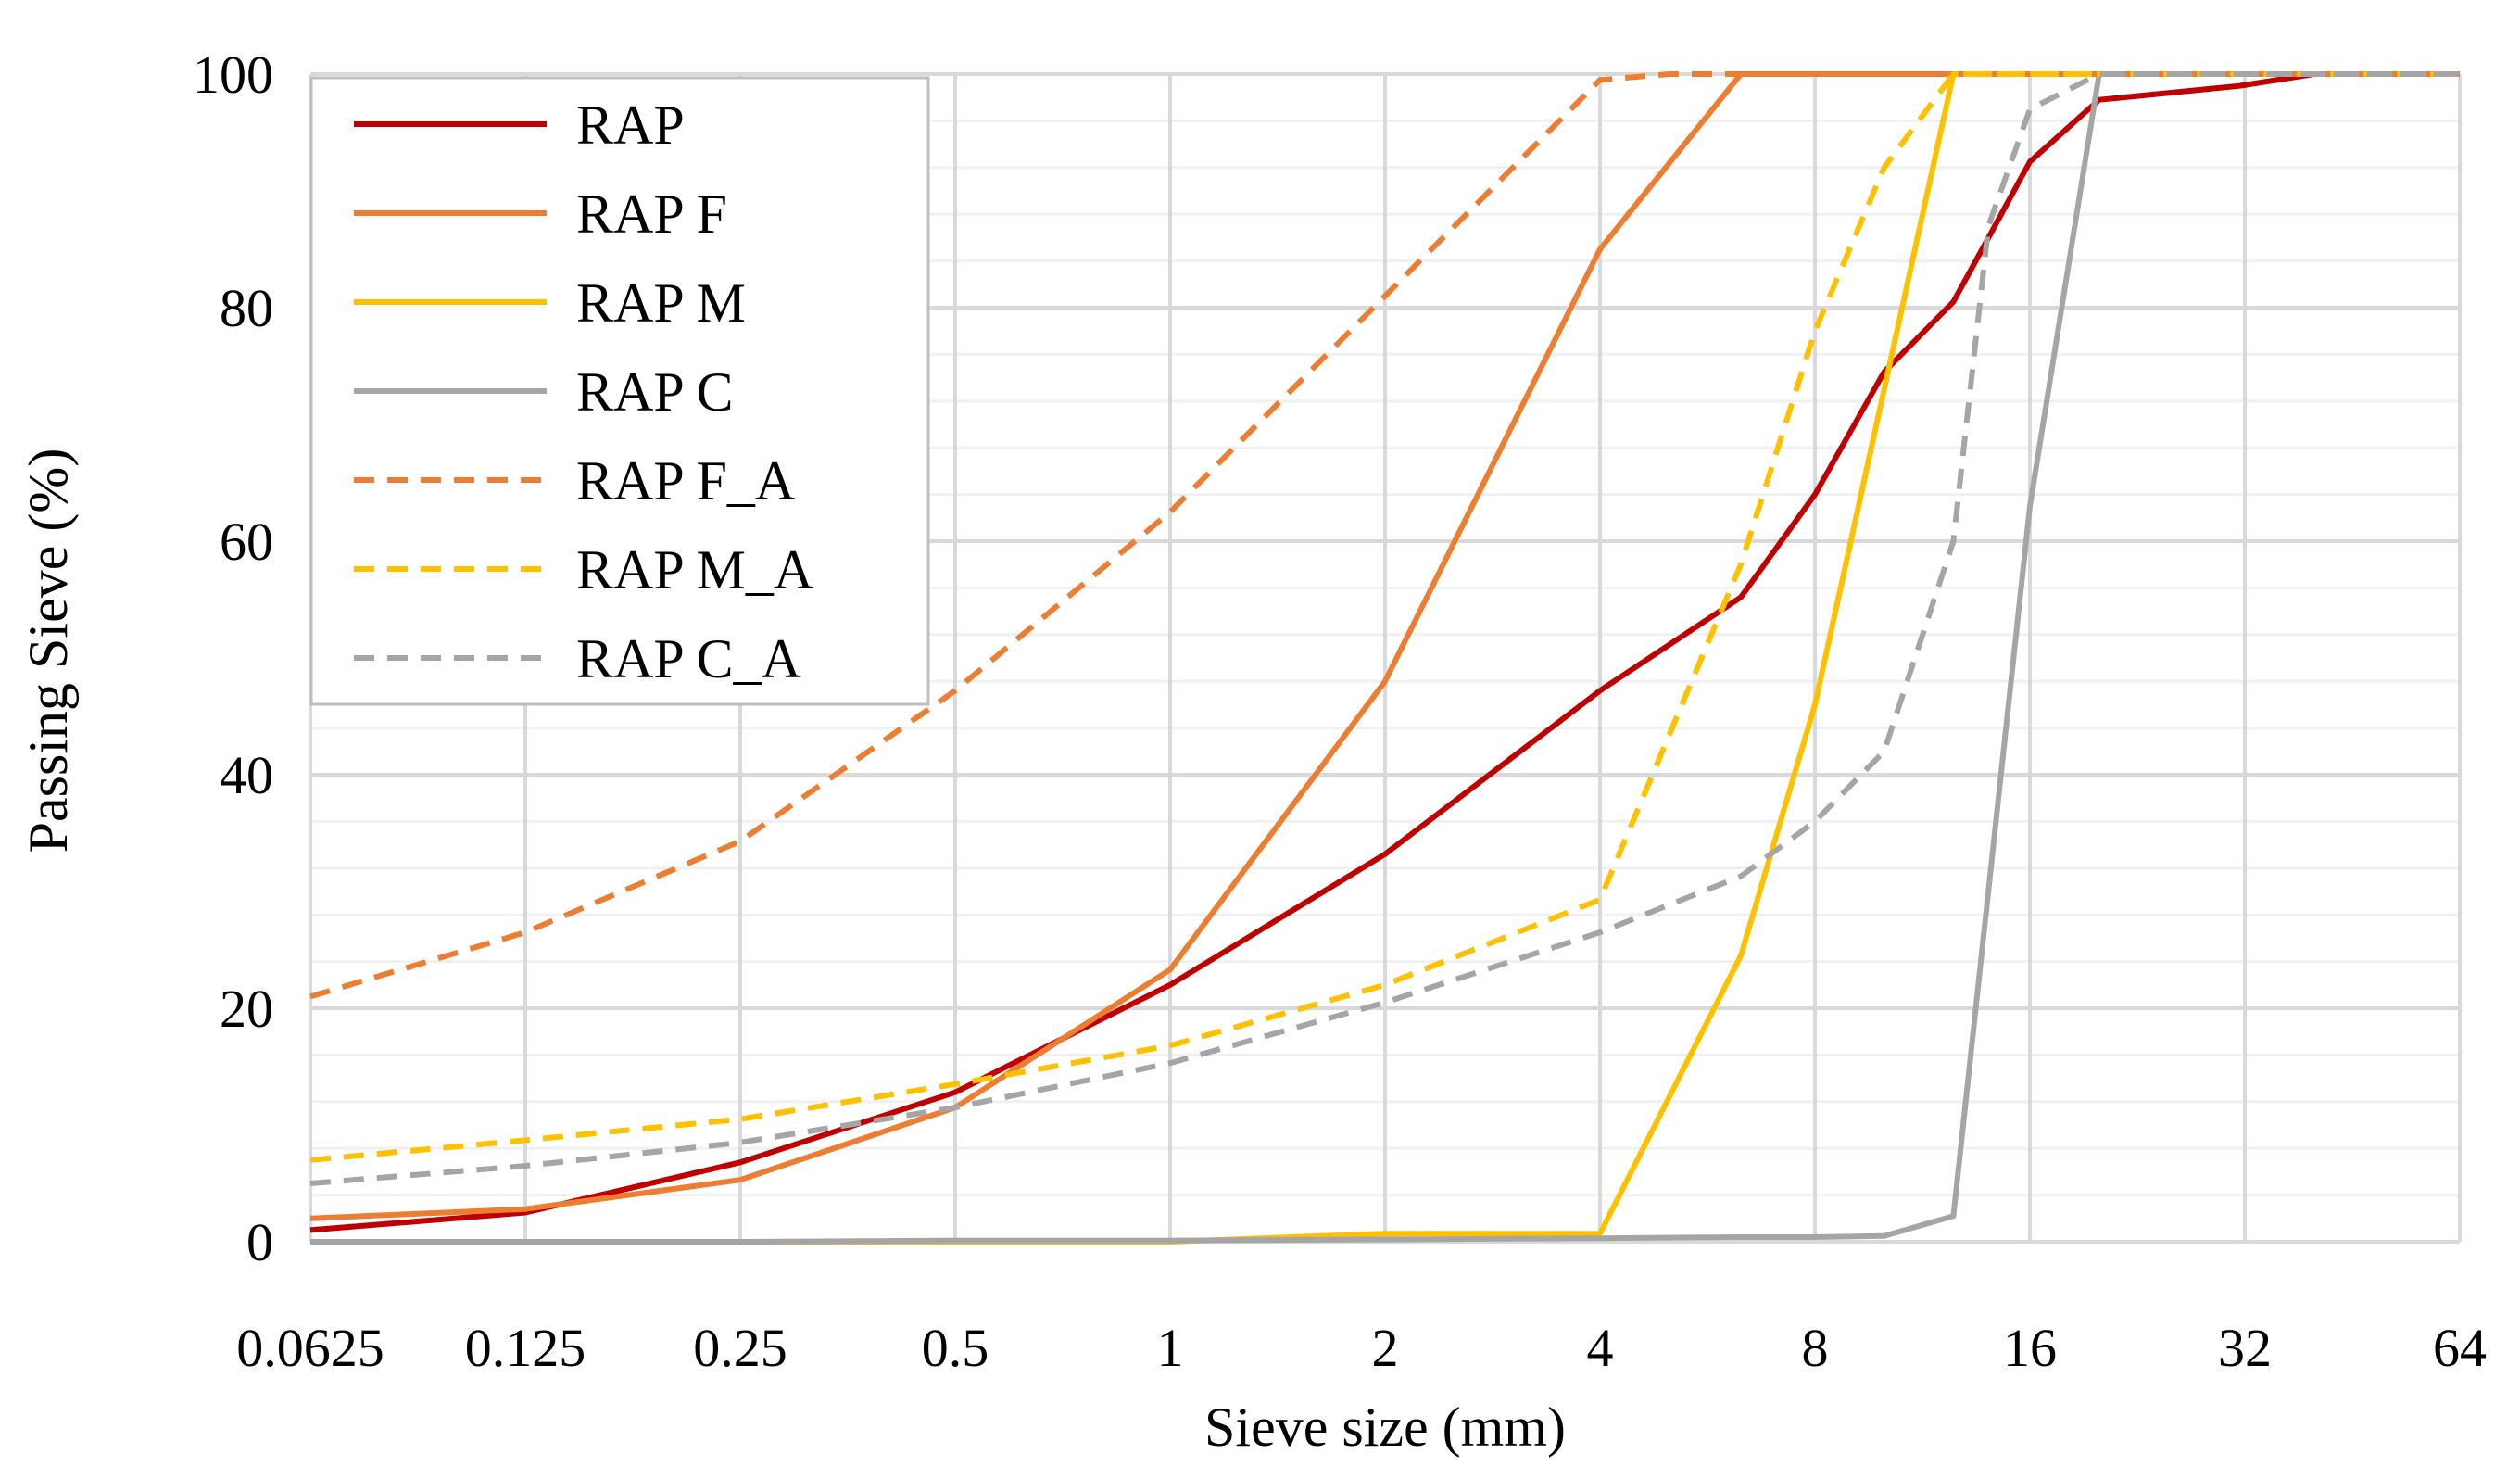 The height and width of the screenshot is (1479, 2520). I want to click on y-axis-ticks: 0 20 40 60 80 100, so click(233, 658).